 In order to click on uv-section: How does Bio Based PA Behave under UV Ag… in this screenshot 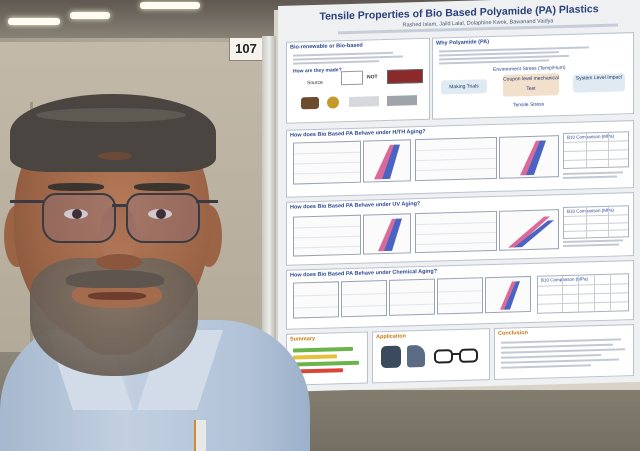, I will do `click(460, 229)`.